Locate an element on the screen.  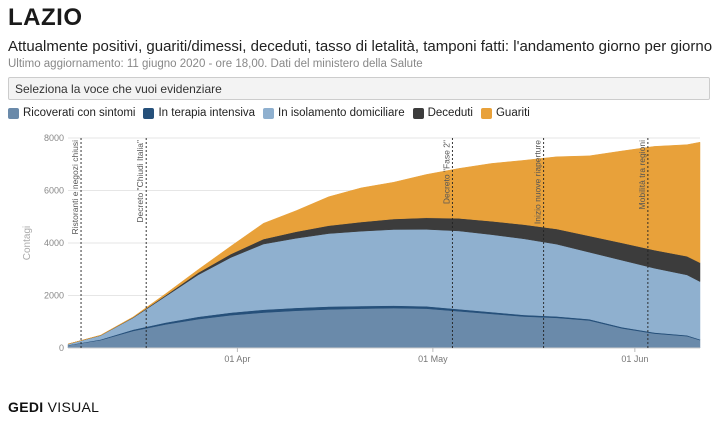
logo-suffix: VISUAL is located at coordinates (71, 407).